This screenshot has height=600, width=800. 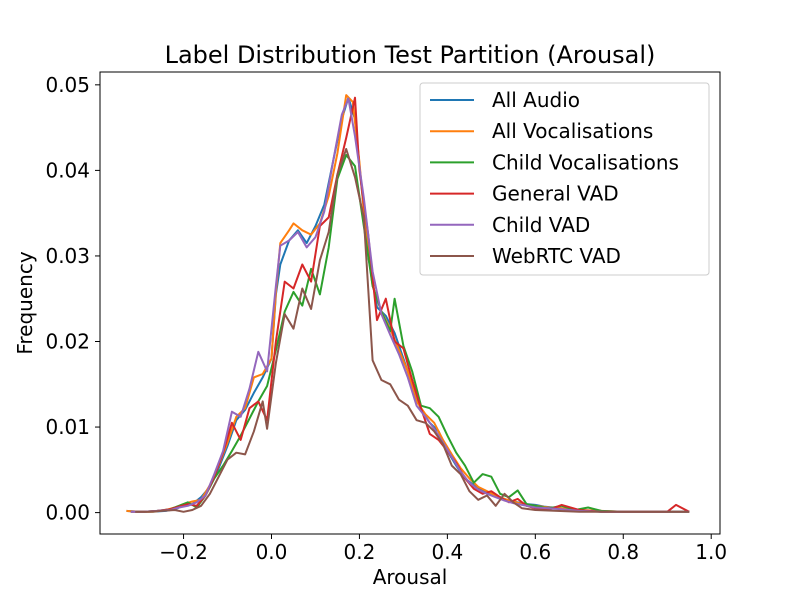 What do you see at coordinates (541, 225) in the screenshot?
I see `legend-label: Child VAD` at bounding box center [541, 225].